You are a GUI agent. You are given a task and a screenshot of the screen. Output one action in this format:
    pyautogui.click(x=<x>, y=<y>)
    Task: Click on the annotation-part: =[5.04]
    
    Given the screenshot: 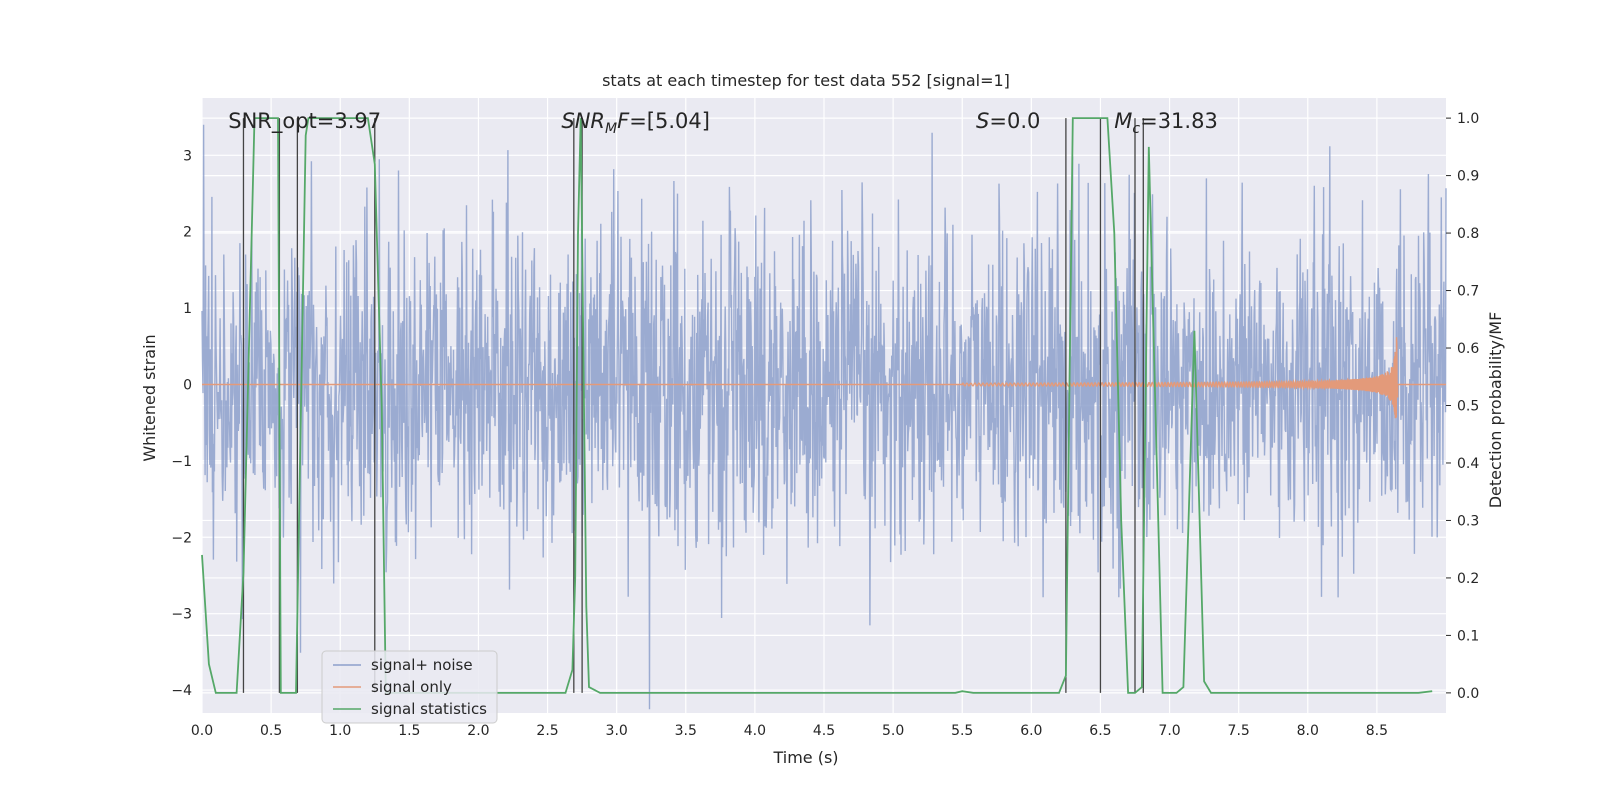 What is the action you would take?
    pyautogui.click(x=669, y=121)
    